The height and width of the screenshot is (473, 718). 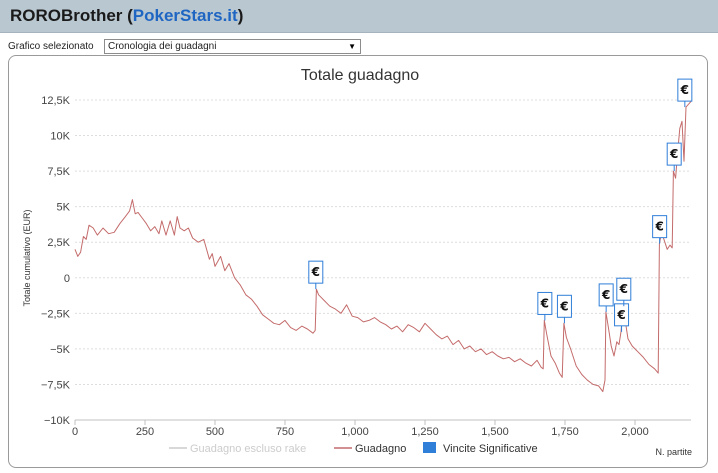 What do you see at coordinates (162, 46) in the screenshot?
I see `chart-type-select-value: Cronologia dei guadagni` at bounding box center [162, 46].